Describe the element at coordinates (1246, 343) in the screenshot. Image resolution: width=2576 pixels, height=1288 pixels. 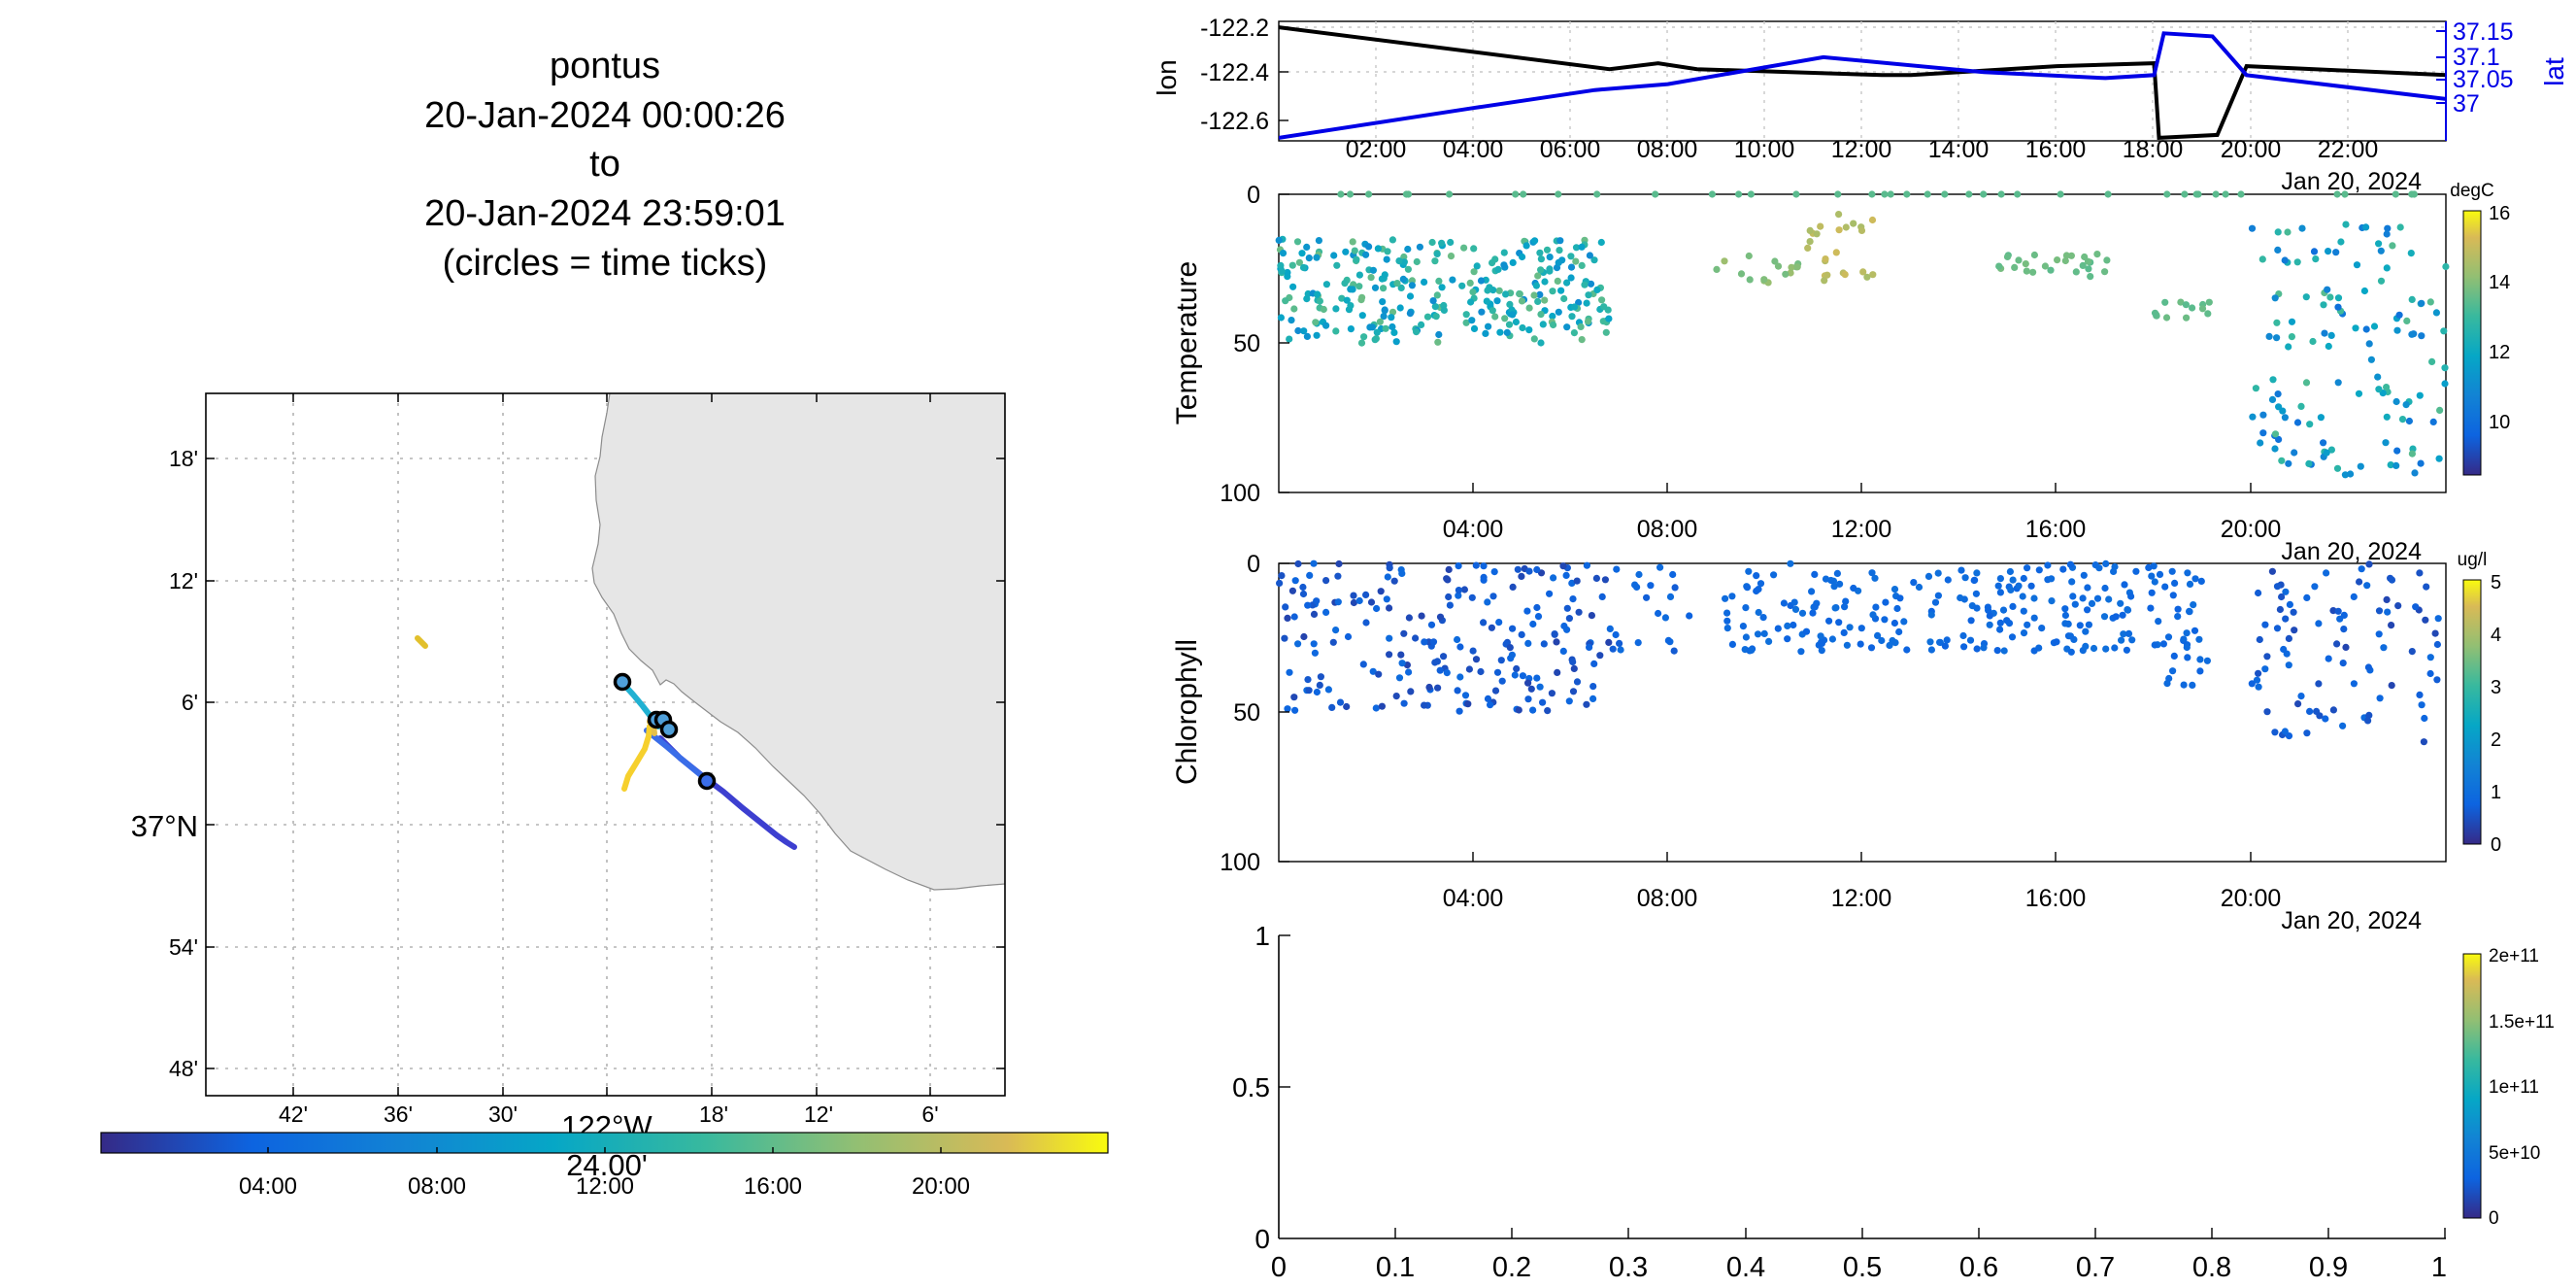
I see `temperature-ytick: 50` at that location.